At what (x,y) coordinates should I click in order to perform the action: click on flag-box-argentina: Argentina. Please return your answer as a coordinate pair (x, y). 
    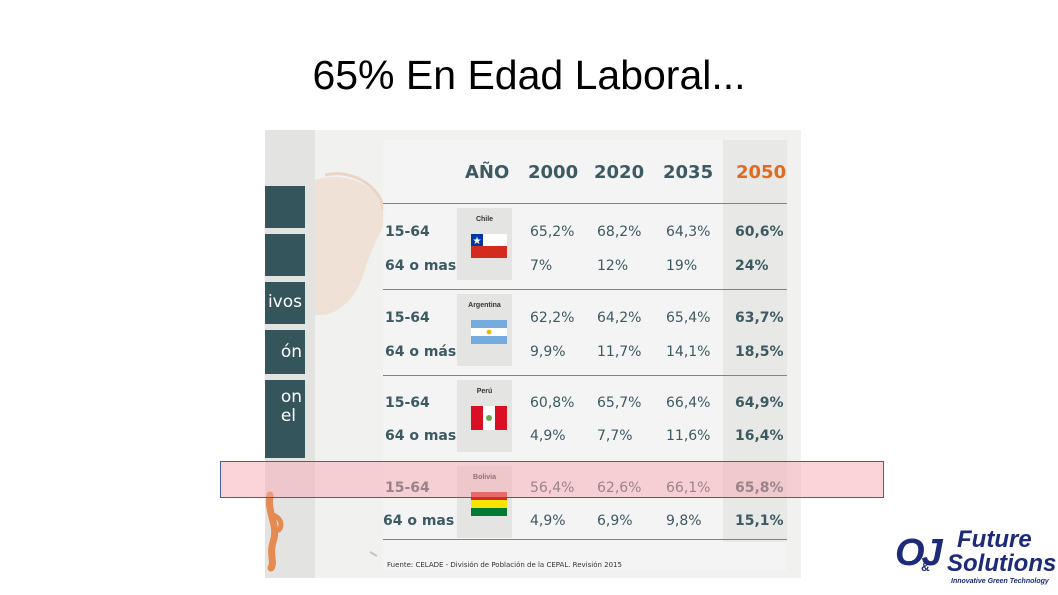
    Looking at the image, I should click on (484, 330).